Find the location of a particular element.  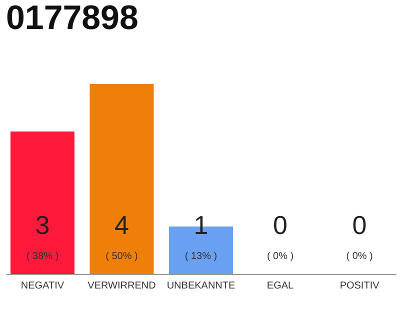

x-tick-label: EGAL is located at coordinates (280, 286).